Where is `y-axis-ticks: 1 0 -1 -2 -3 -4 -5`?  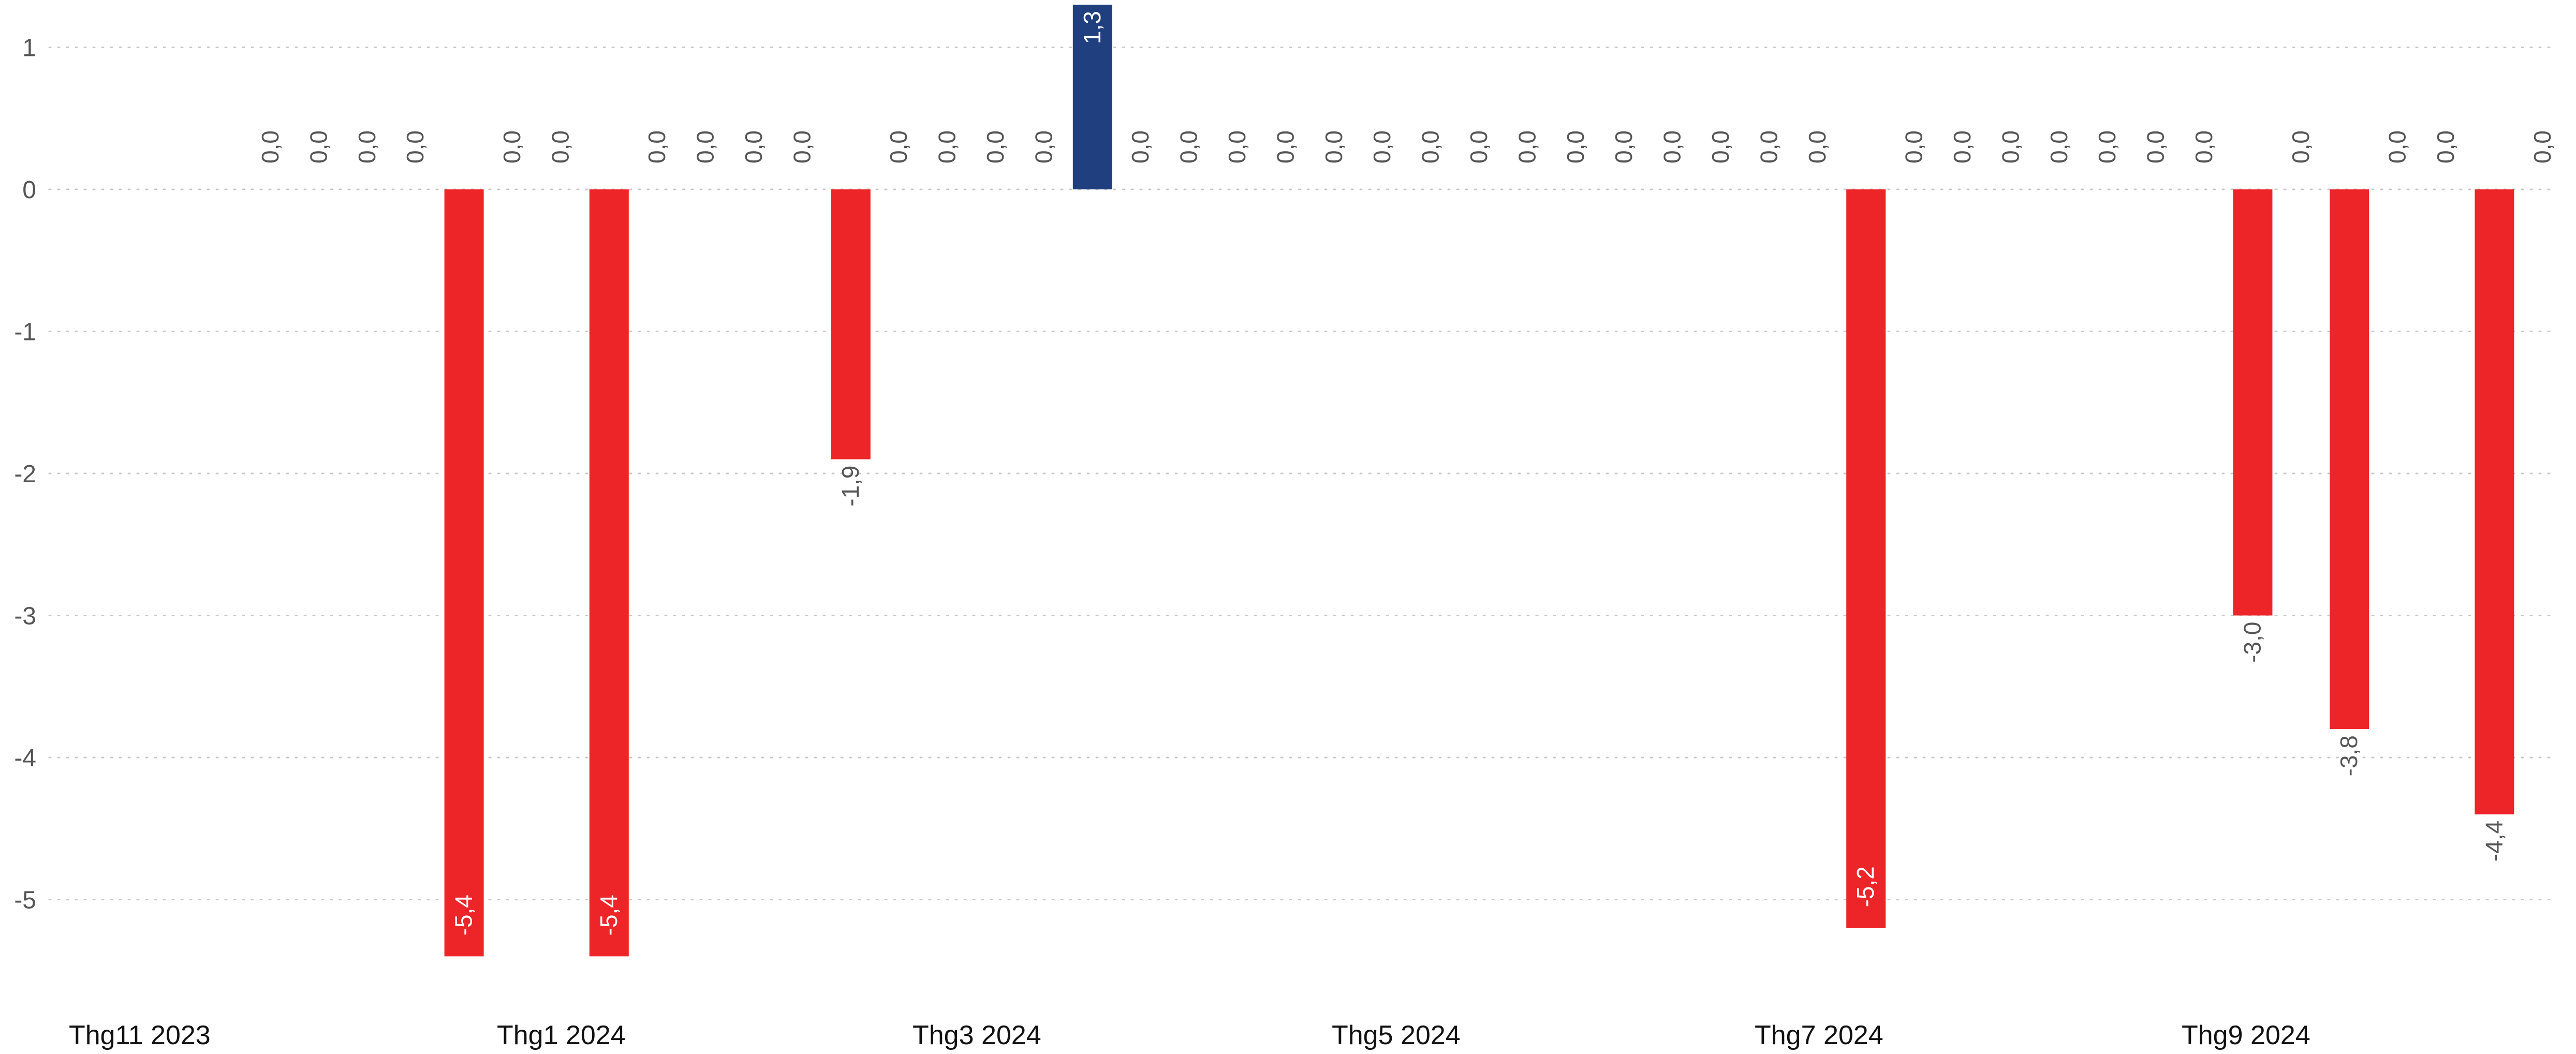
y-axis-ticks: 1 0 -1 -2 -3 -4 -5 is located at coordinates (25, 474).